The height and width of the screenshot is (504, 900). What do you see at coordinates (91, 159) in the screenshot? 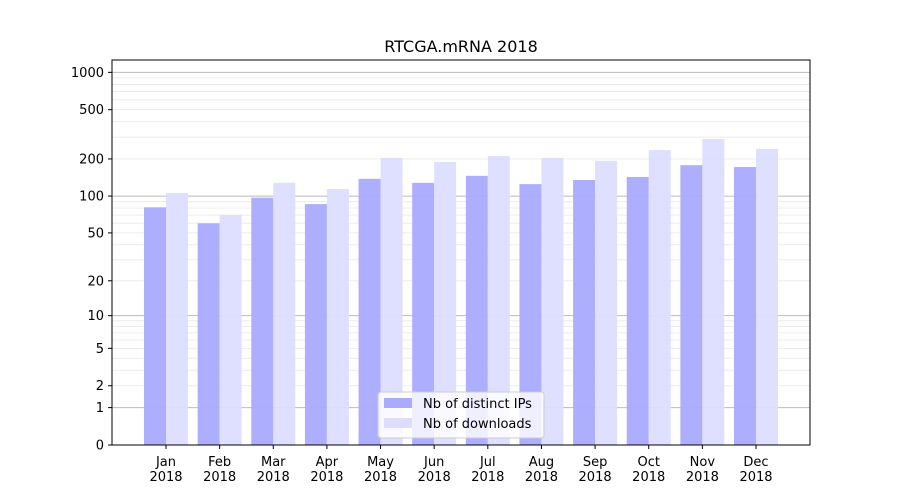
I see `y-tick-label: 200` at bounding box center [91, 159].